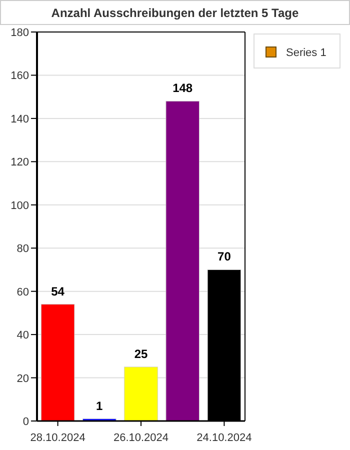 The width and height of the screenshot is (350, 450). I want to click on y-tick-label: 180, so click(19, 33).